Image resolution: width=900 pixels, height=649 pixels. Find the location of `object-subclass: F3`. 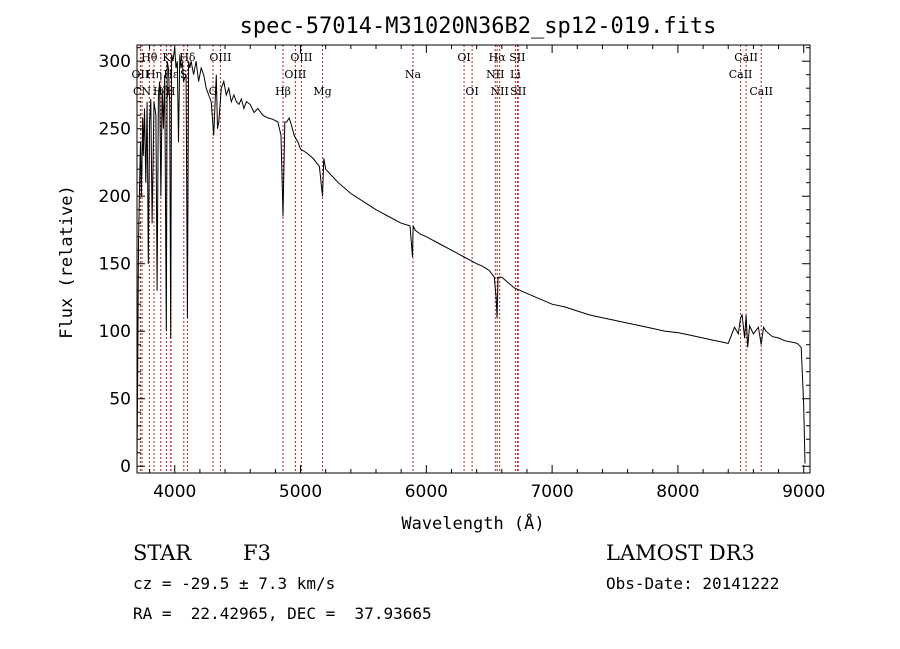

object-subclass: F3 is located at coordinates (257, 553).